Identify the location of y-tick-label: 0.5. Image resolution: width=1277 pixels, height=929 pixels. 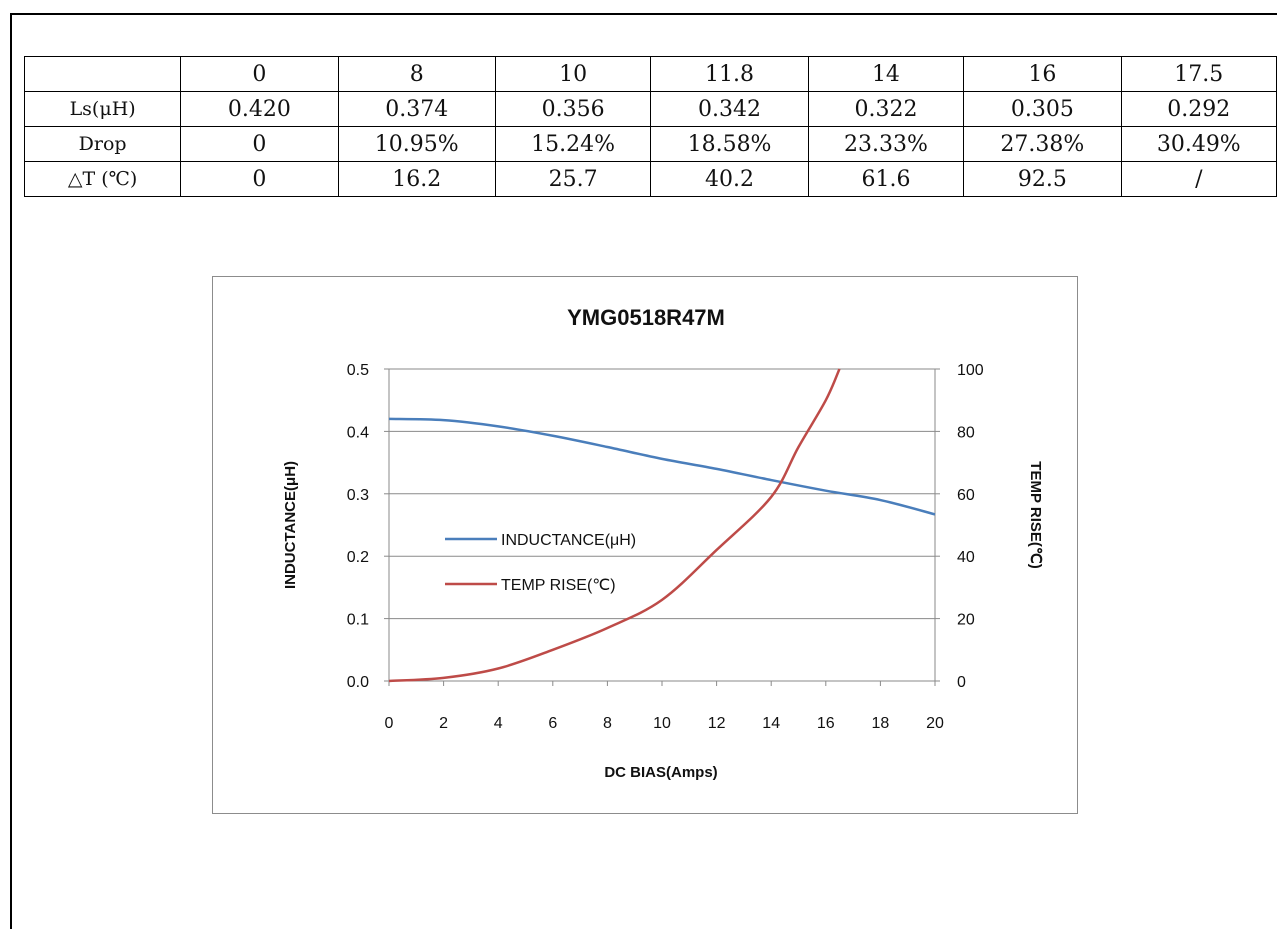
(358, 370).